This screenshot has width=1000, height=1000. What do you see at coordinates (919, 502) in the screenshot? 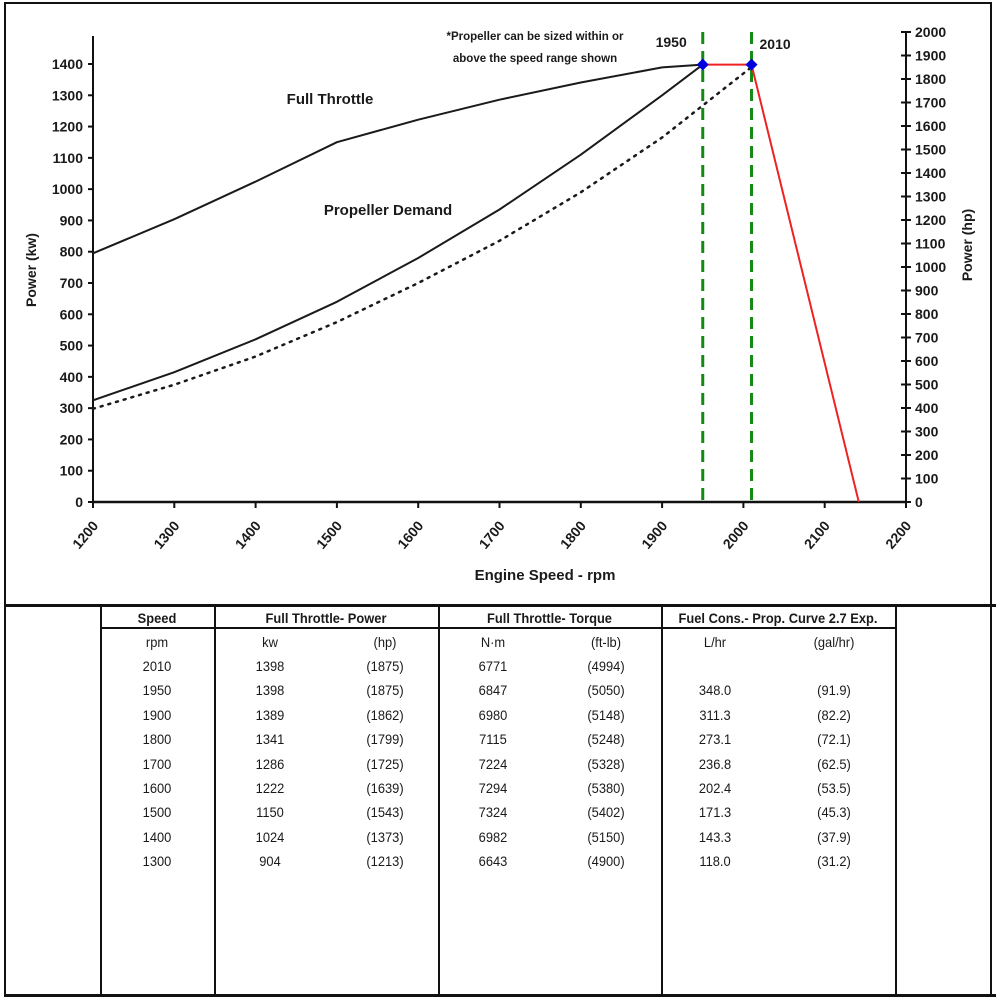
I see `y2-tick-label: 0` at bounding box center [919, 502].